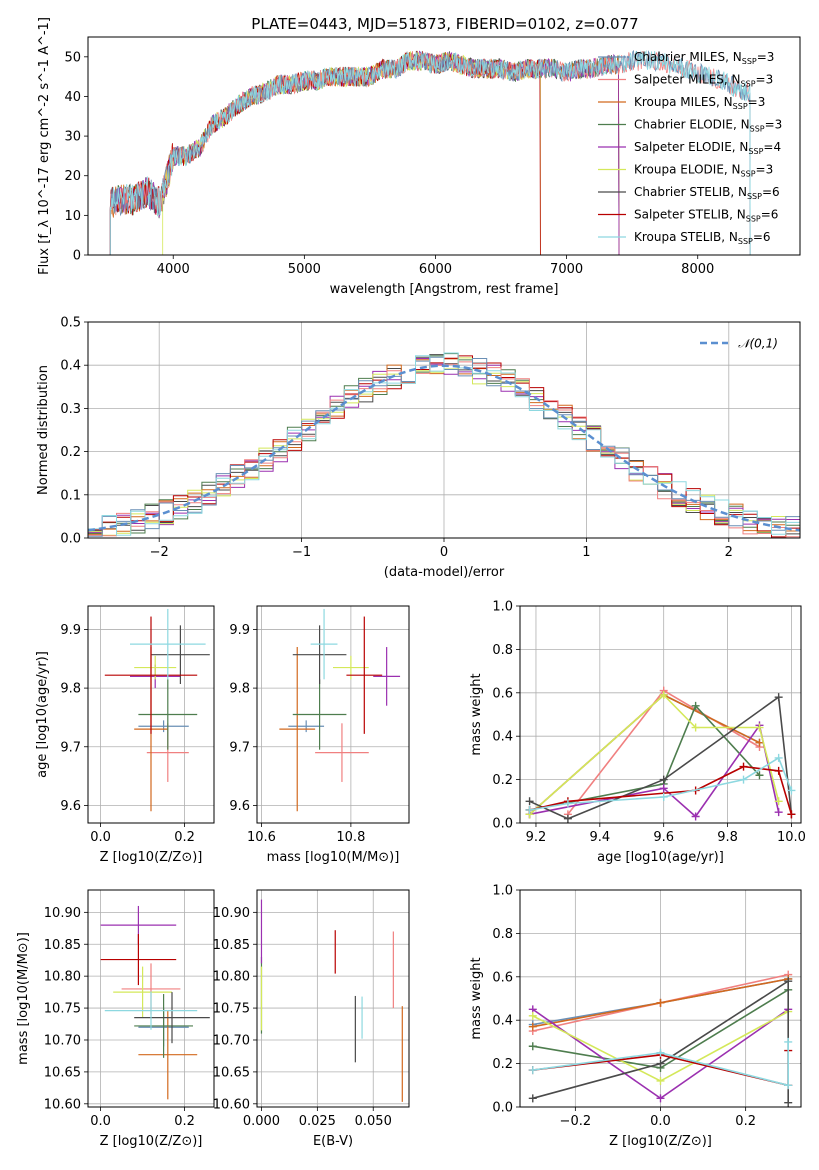 This screenshot has width=819, height=1170. I want to click on y-tick-label: 0, so click(77, 256).